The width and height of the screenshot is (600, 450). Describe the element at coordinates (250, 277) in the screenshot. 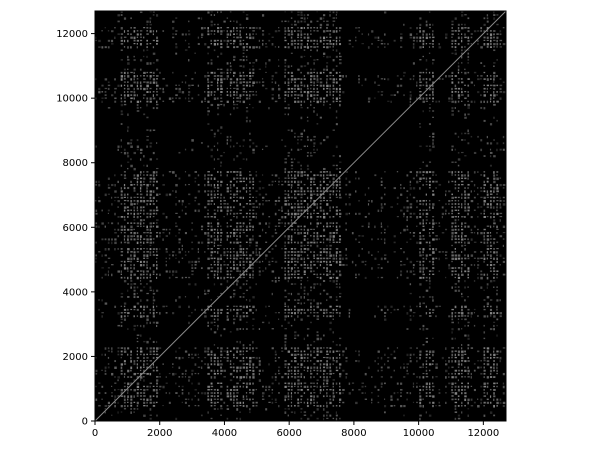

I see `matrix-cell-2066` at that location.